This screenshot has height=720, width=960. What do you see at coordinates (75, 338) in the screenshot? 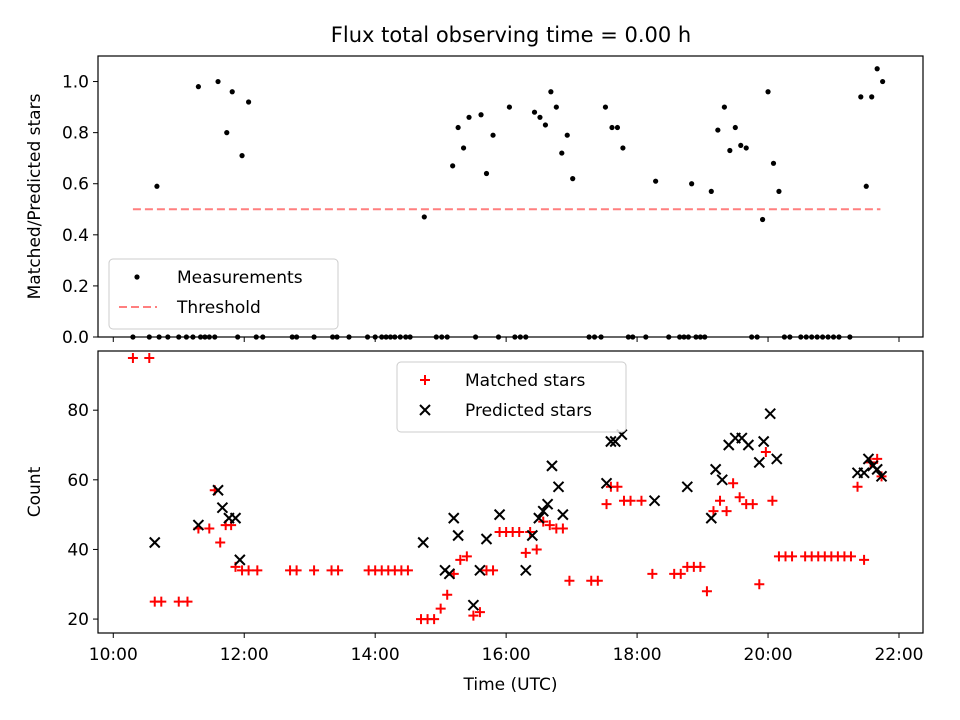
I see `y-tick-label: 0.0` at bounding box center [75, 338].